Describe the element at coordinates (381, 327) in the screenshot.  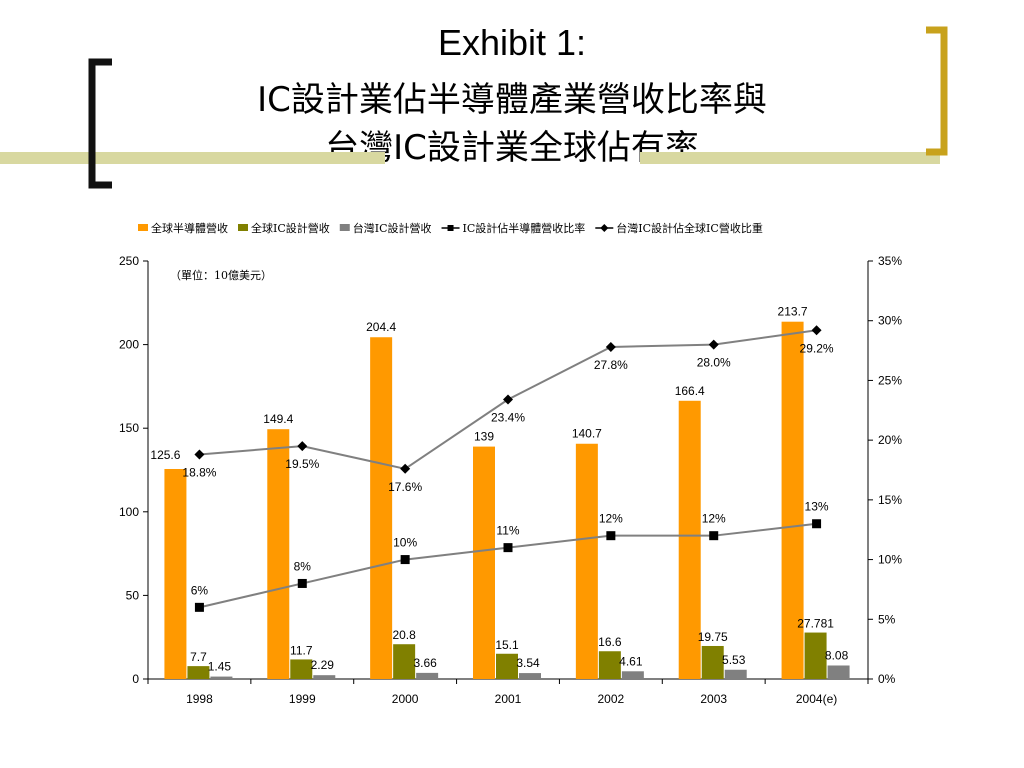
I see `bar-label: 204.4` at that location.